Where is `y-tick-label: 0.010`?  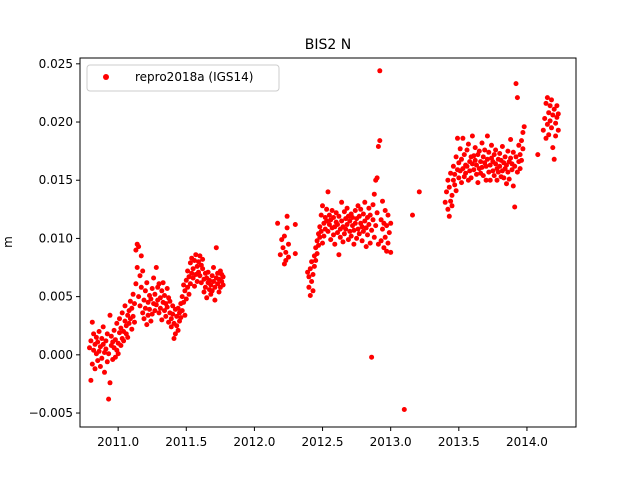
y-tick-label: 0.010 is located at coordinates (56, 238).